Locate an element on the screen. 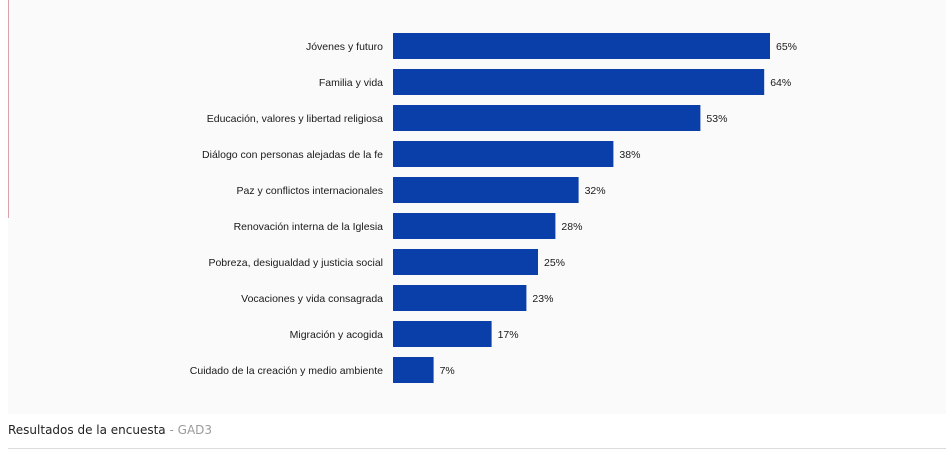 This screenshot has width=948, height=451. accent-line is located at coordinates (8, 109).